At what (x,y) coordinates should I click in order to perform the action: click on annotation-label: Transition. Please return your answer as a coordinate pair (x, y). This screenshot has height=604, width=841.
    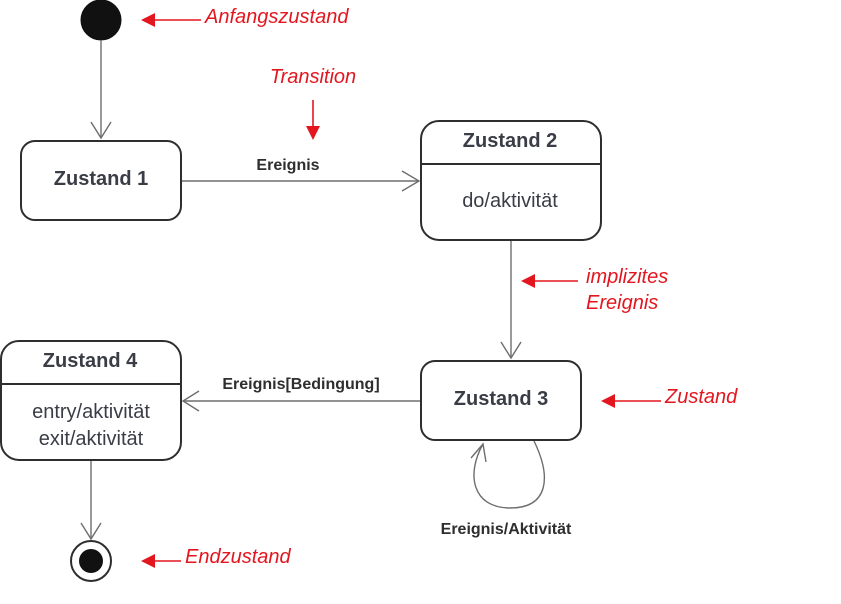
    Looking at the image, I should click on (313, 77).